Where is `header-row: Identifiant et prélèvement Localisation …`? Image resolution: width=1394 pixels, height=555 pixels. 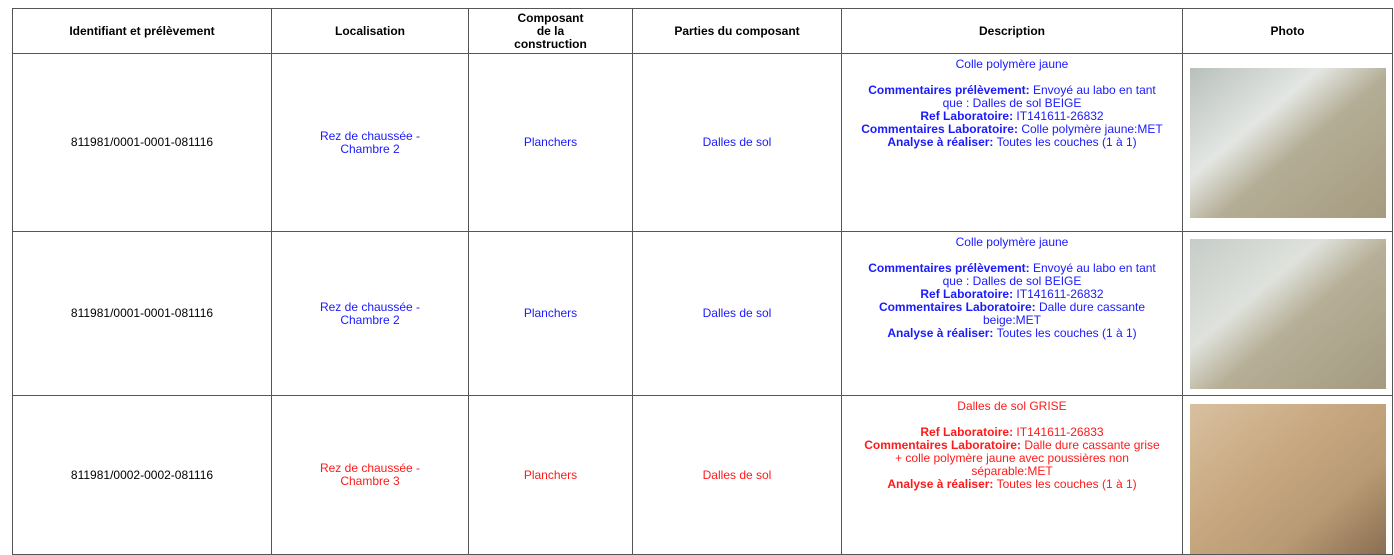
header-row: Identifiant et prélèvement Localisation … is located at coordinates (702, 31).